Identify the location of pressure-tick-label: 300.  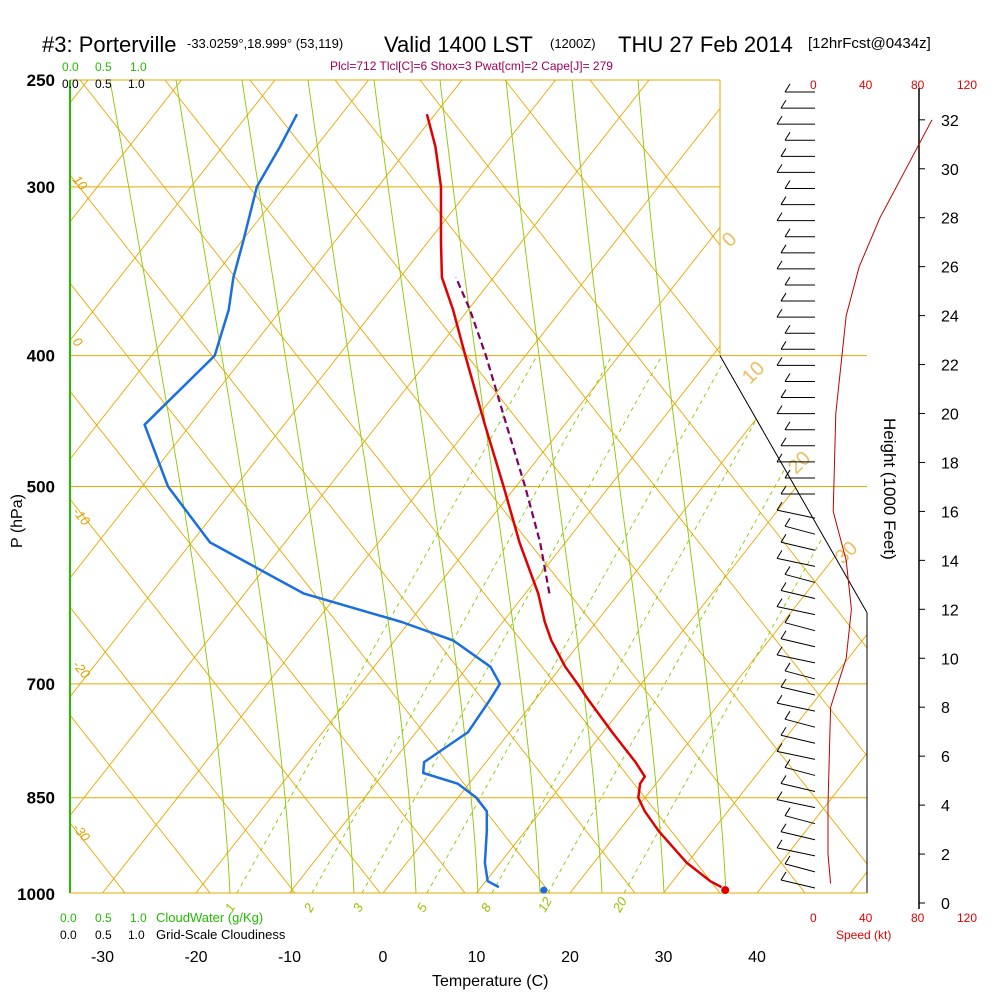
(41, 187).